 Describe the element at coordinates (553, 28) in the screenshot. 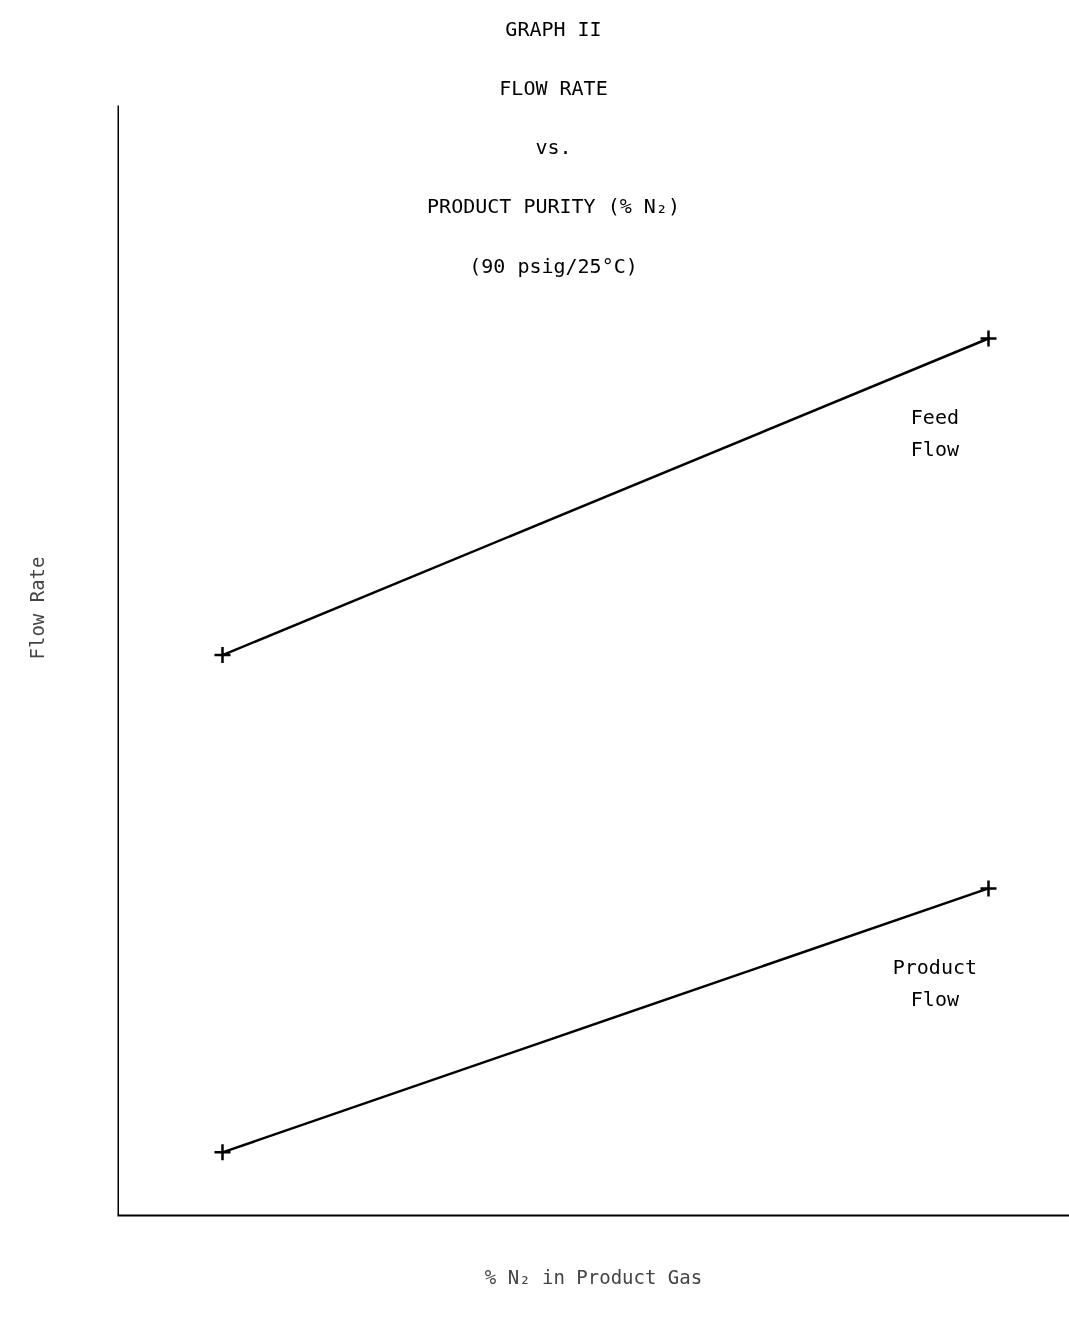

I see `chart-title: GRAPH II` at that location.